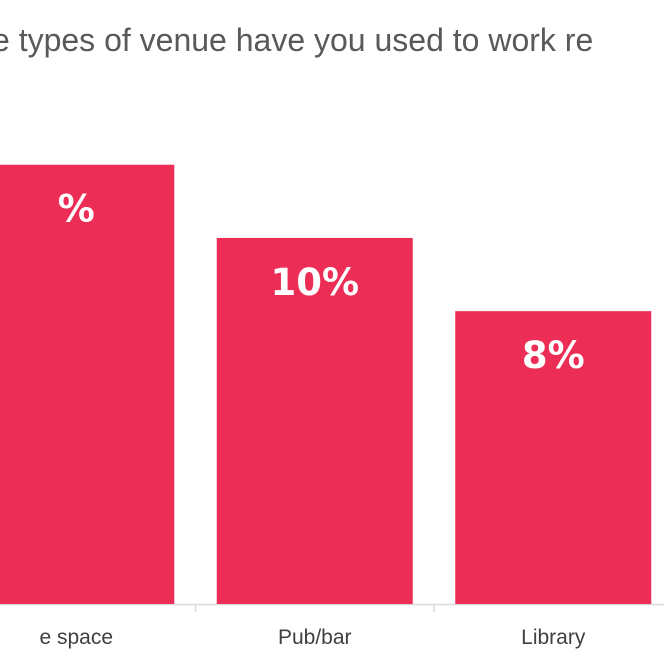 The height and width of the screenshot is (664, 664). Describe the element at coordinates (553, 637) in the screenshot. I see `category-label-library: Library` at that location.